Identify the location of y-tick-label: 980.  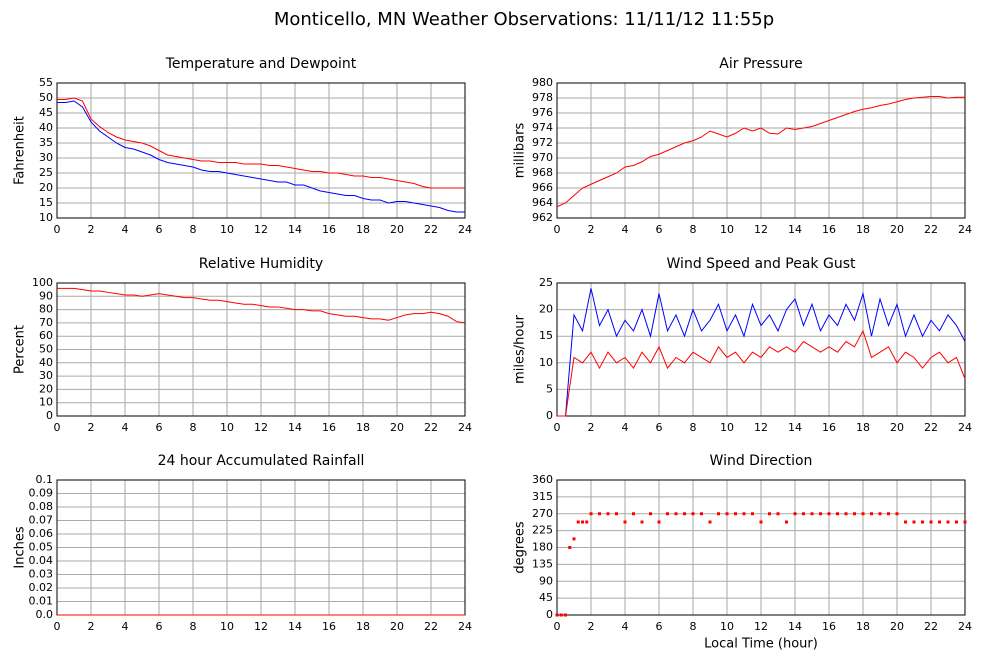
(542, 82).